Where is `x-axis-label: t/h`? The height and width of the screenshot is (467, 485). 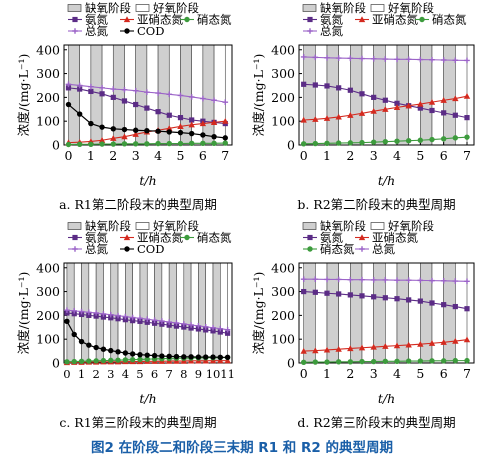
x-axis-label: t/h is located at coordinates (386, 180).